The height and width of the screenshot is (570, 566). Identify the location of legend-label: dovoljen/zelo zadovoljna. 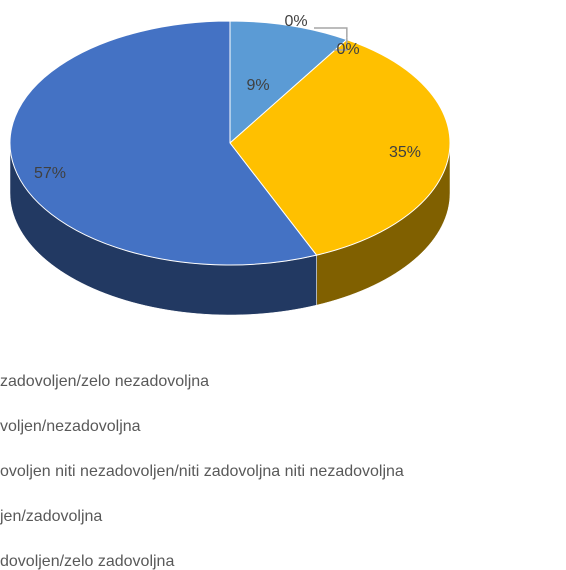
(87, 561).